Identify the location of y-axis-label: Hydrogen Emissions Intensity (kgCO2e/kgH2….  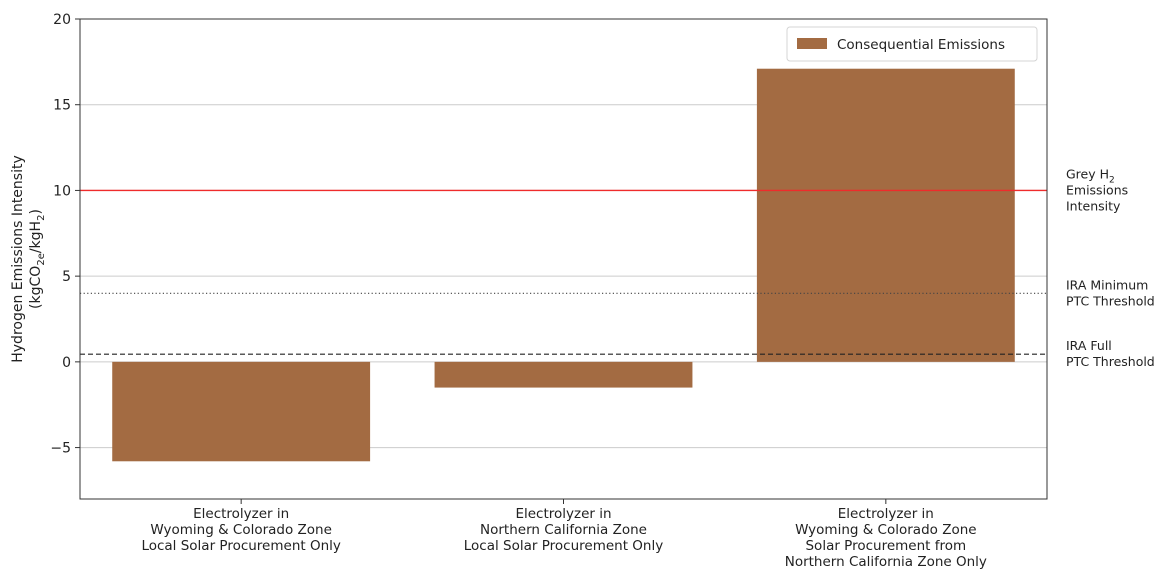
(28, 259).